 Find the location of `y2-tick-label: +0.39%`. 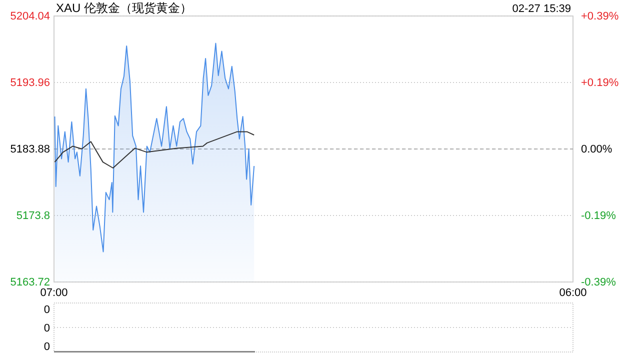

y2-tick-label: +0.39% is located at coordinates (600, 16).